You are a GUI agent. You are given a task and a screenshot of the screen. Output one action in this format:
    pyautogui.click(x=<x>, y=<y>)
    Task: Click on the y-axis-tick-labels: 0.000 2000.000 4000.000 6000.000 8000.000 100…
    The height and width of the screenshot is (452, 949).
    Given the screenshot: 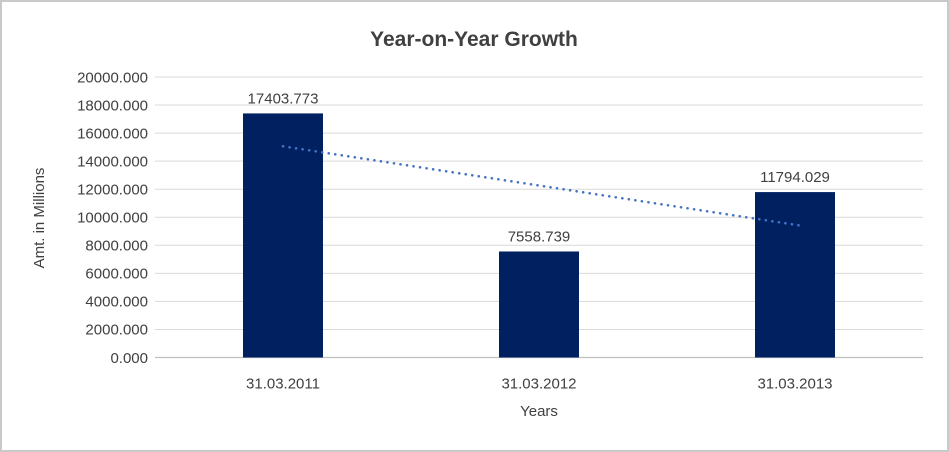 What is the action you would take?
    pyautogui.click(x=112, y=218)
    